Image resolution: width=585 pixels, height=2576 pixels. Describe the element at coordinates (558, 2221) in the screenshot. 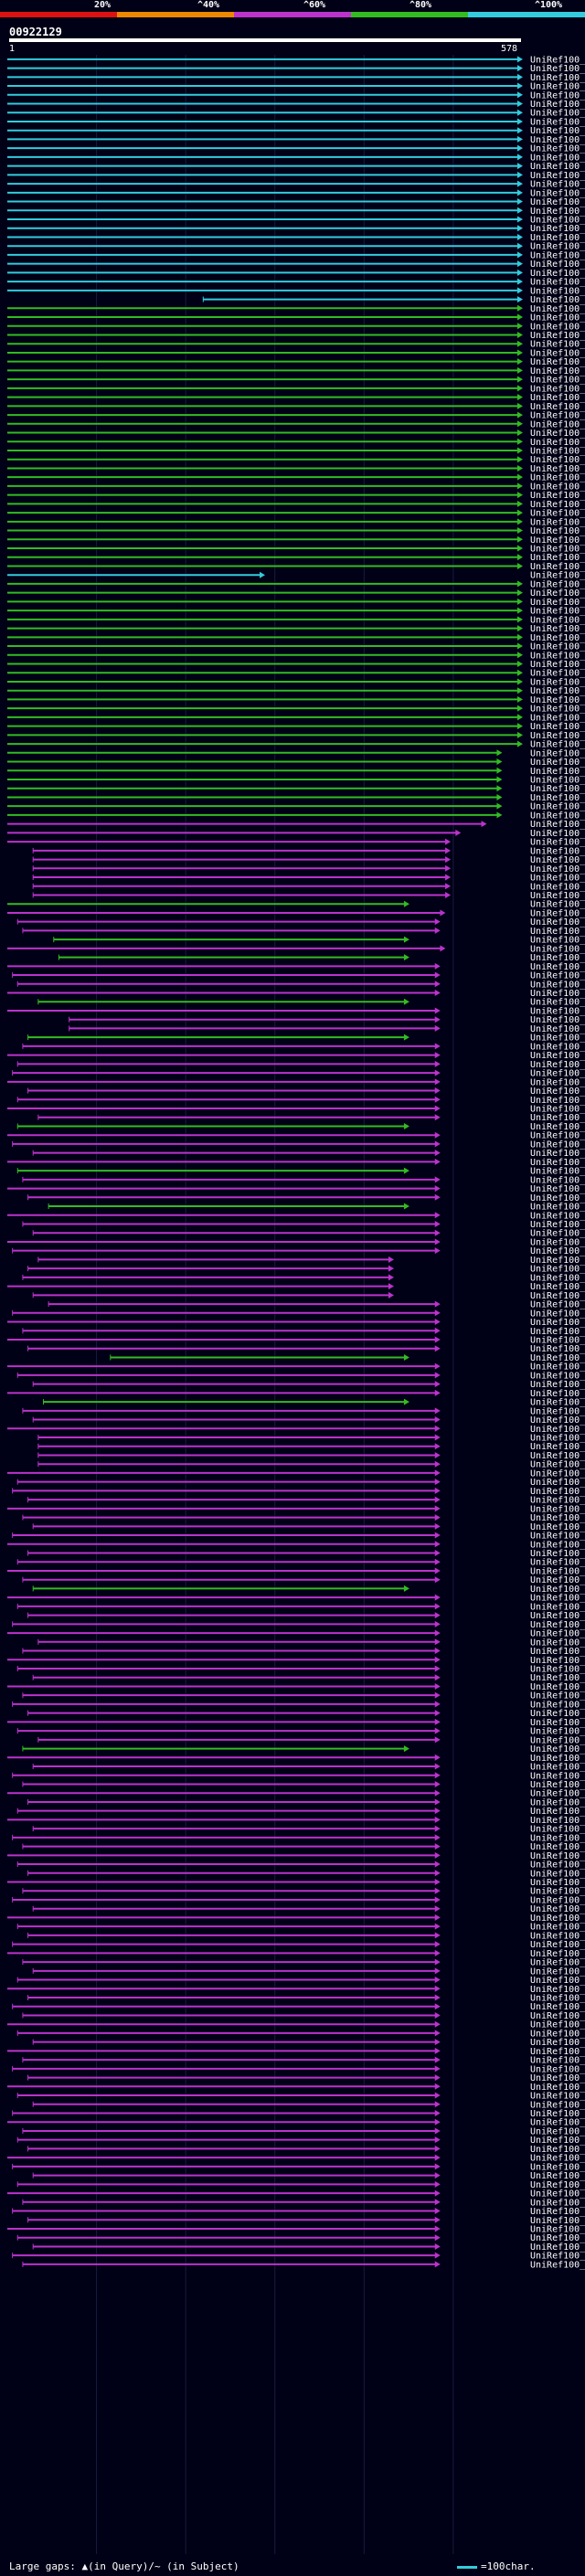

I see `hit-label: UniRef100_B2U4M2` at that location.